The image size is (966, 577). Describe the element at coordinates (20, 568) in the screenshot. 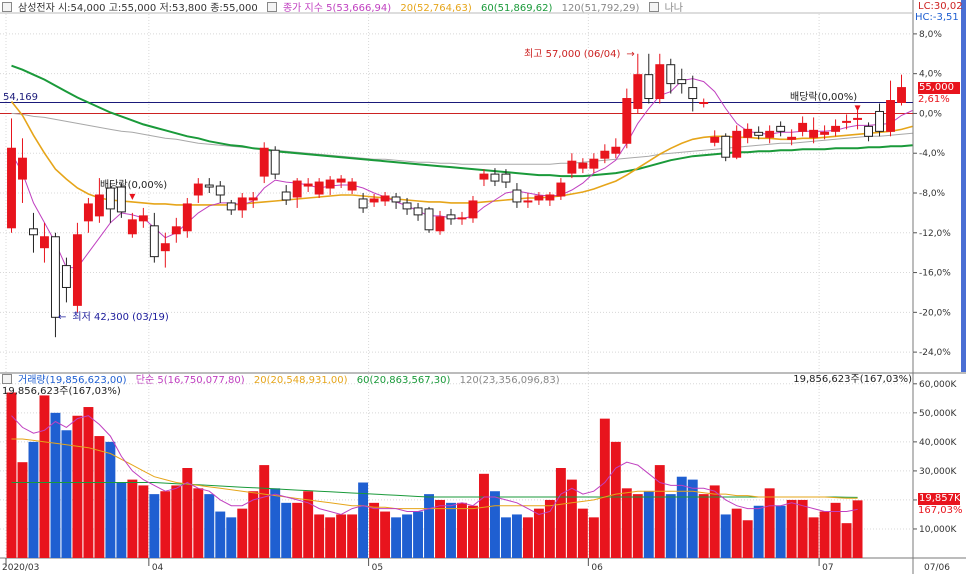

I see `x-tick-label: 2020/03` at that location.